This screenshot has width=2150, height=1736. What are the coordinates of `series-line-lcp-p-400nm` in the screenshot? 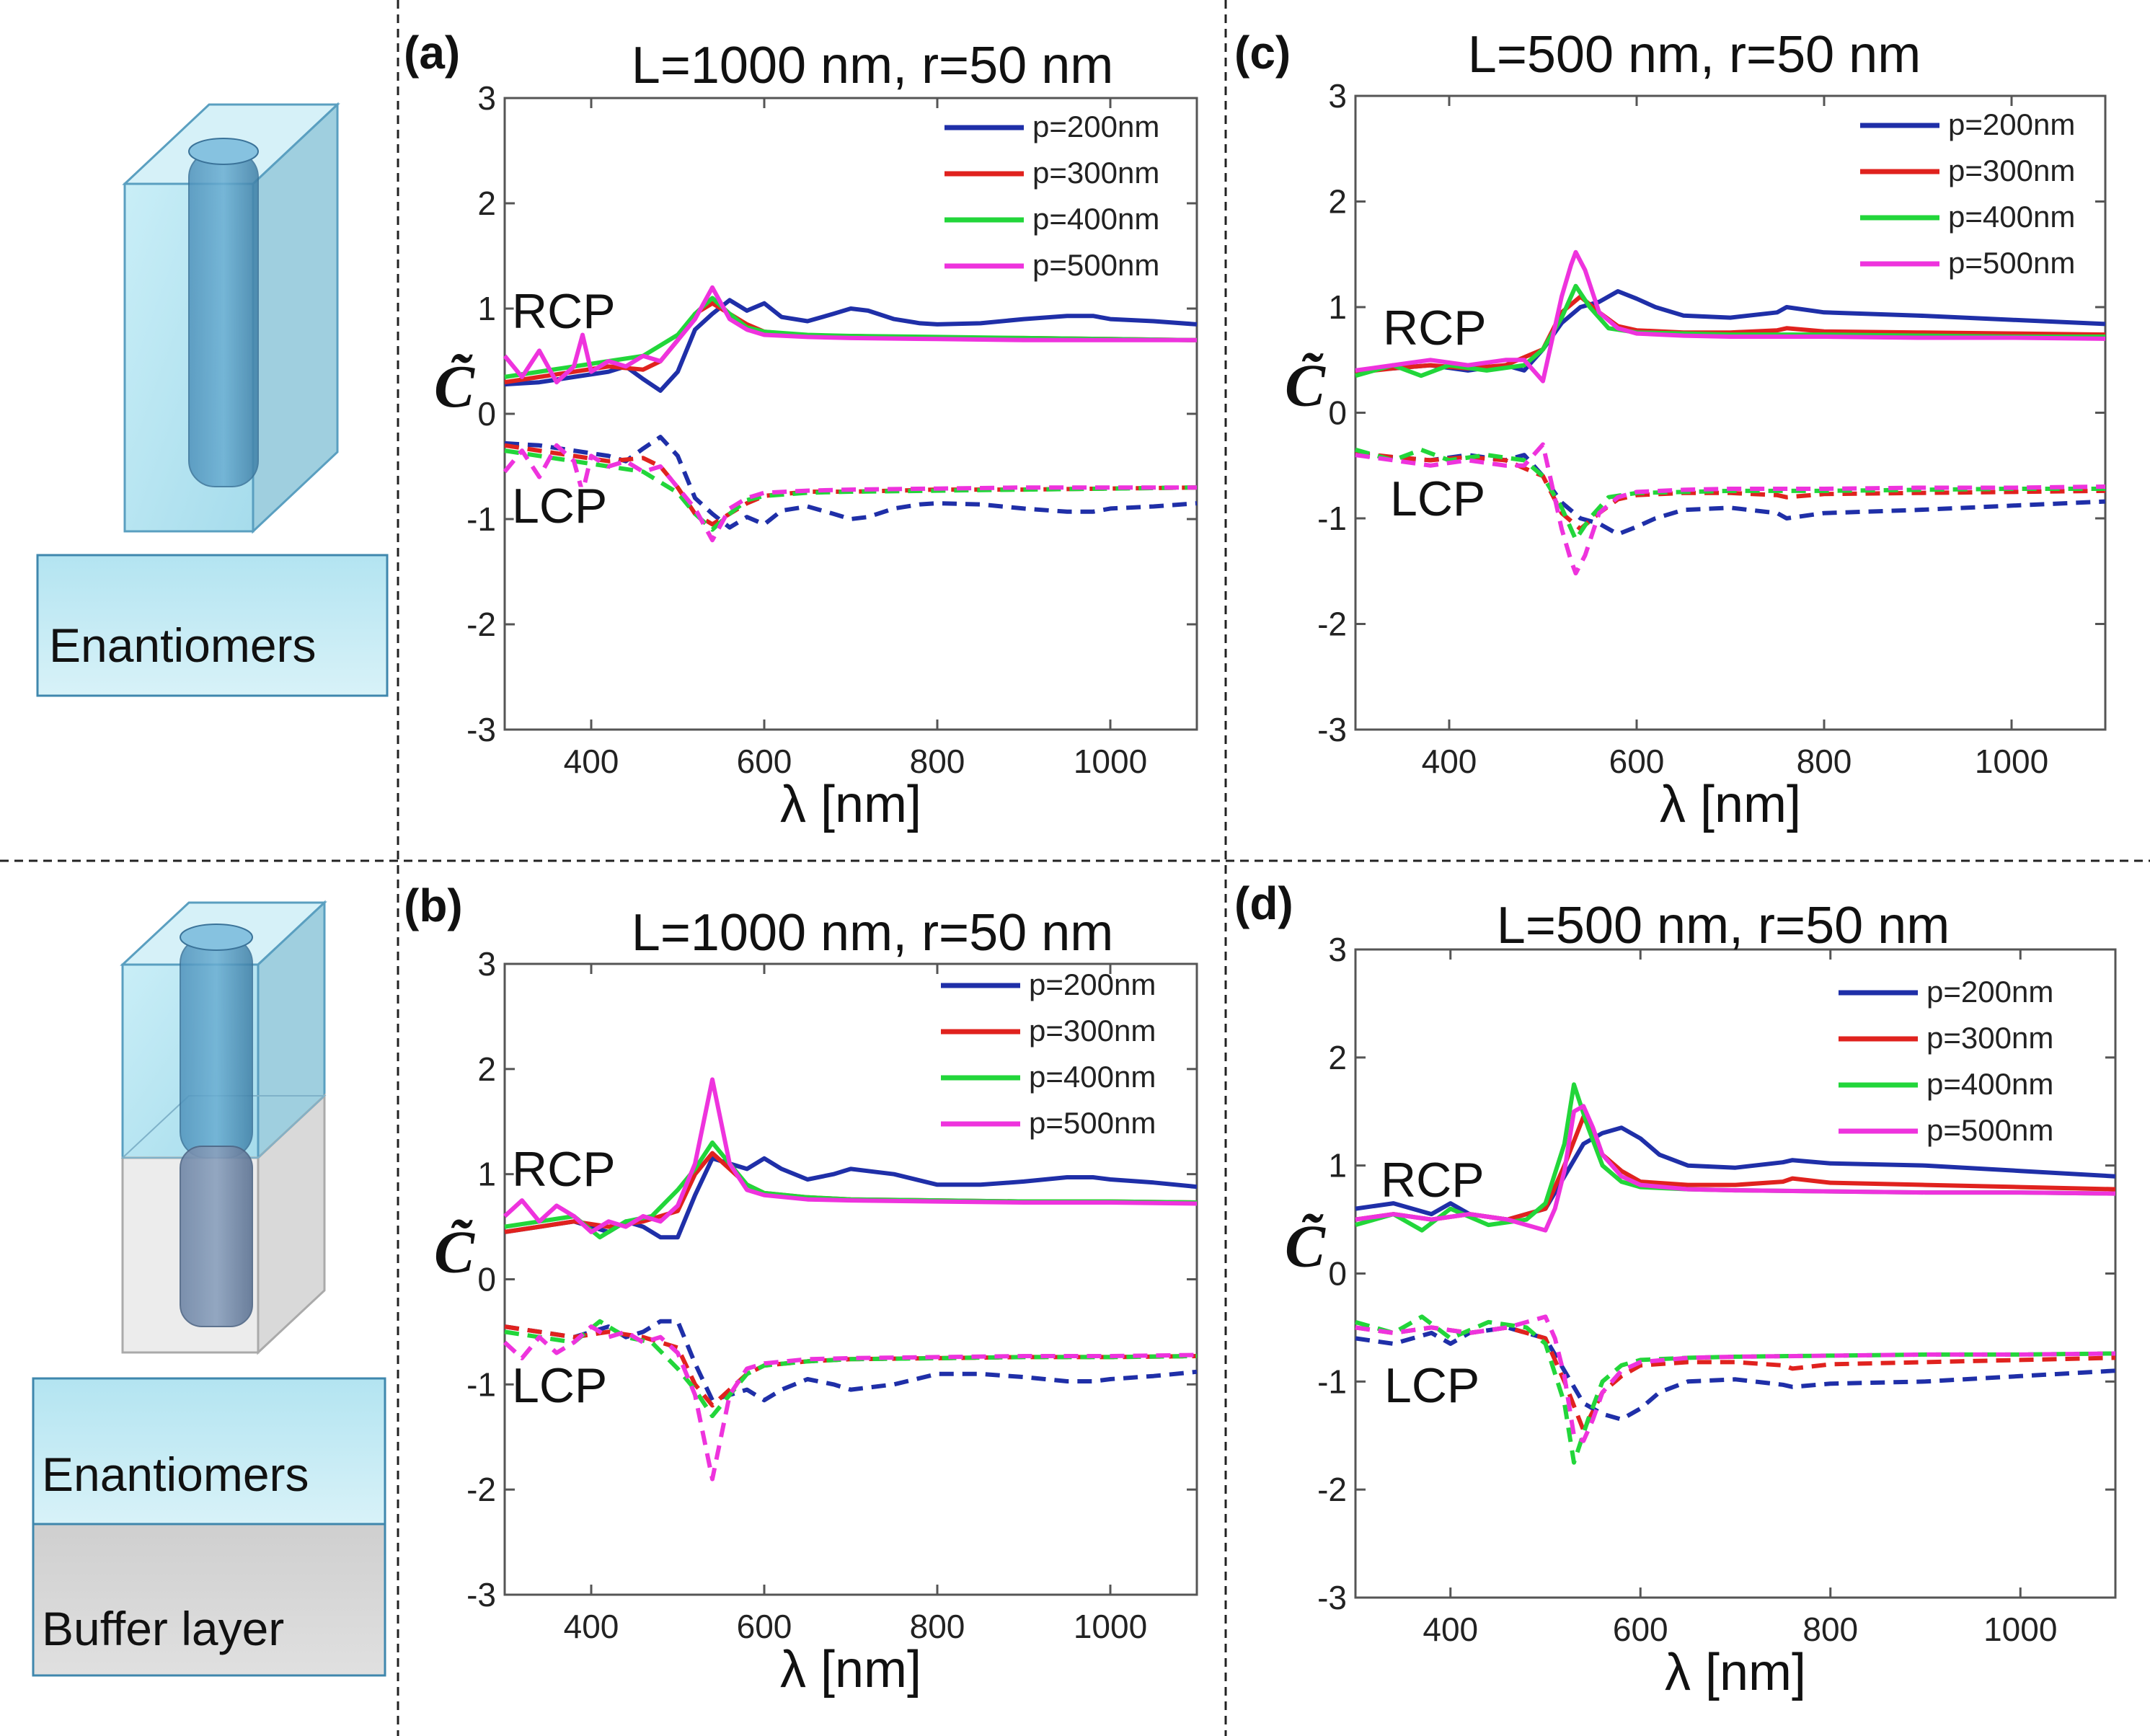 It's located at (1730, 494).